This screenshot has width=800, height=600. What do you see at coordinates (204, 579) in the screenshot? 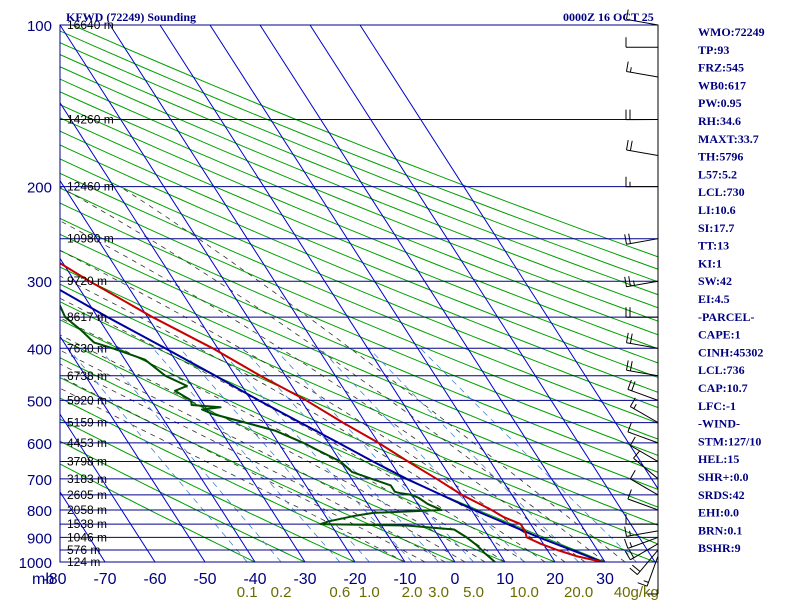
I see `temperature-tick-label: -50` at bounding box center [204, 579].